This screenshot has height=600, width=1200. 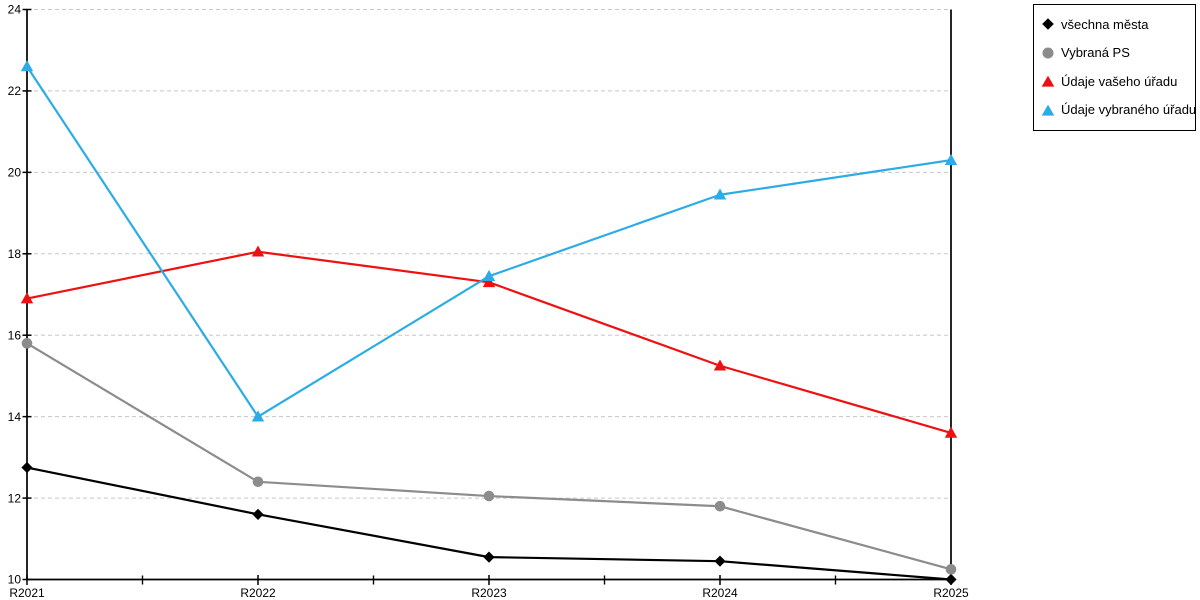 I want to click on x-tick-label-R2024: R2024, so click(x=720, y=593).